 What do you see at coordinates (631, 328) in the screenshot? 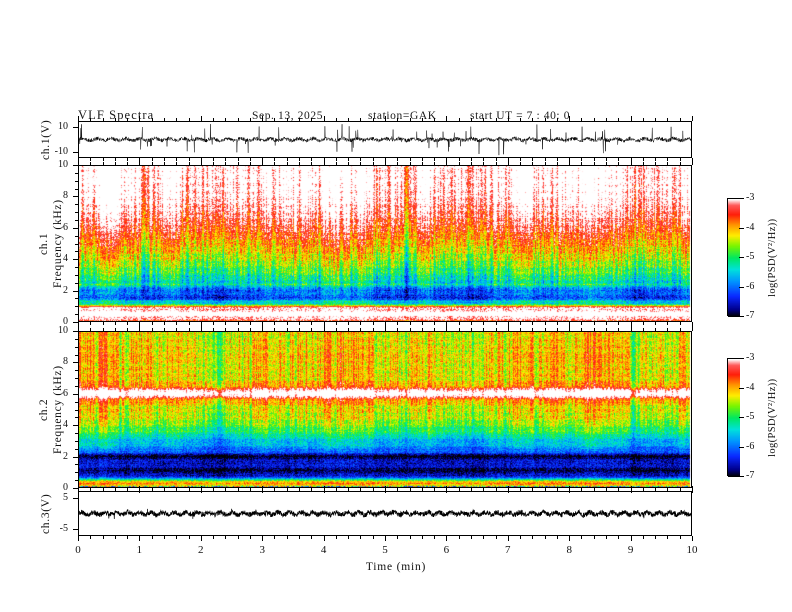
I see `ch2spec-x-9-tick-top` at bounding box center [631, 328].